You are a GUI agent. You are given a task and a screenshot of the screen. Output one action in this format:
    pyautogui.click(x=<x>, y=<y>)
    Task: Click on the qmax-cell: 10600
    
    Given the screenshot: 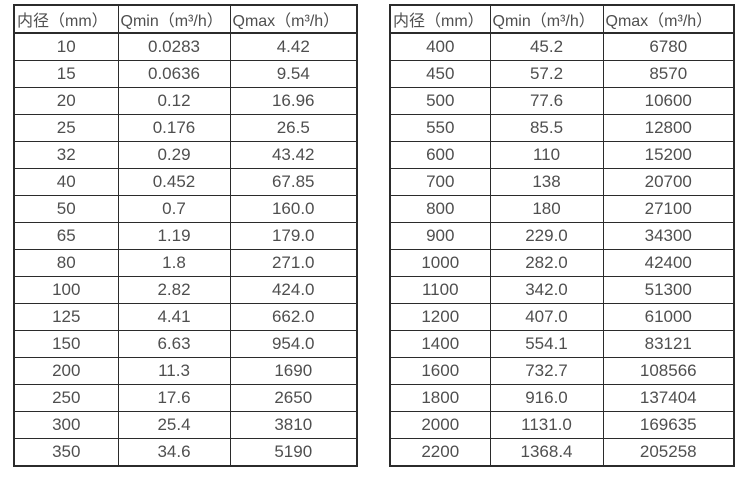 What is the action you would take?
    pyautogui.click(x=668, y=101)
    